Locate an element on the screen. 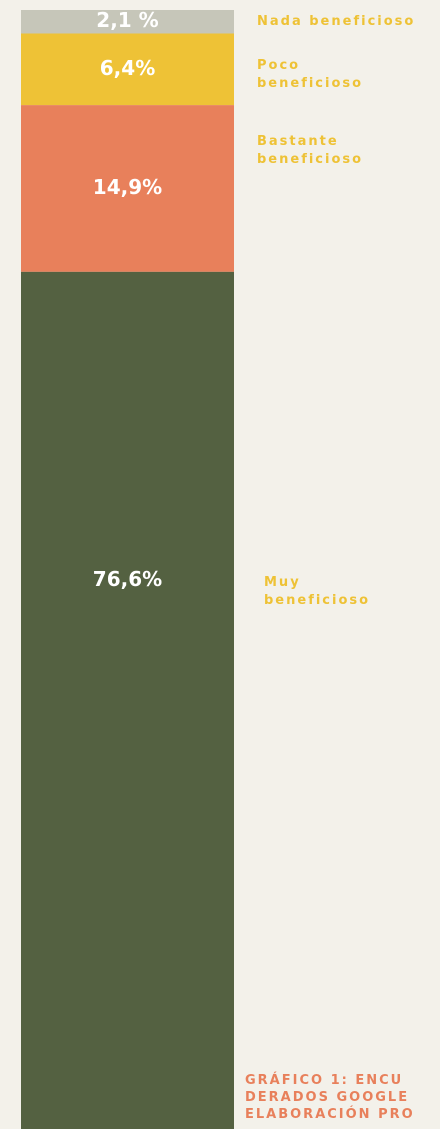  value-label: 14,9% is located at coordinates (127, 187).